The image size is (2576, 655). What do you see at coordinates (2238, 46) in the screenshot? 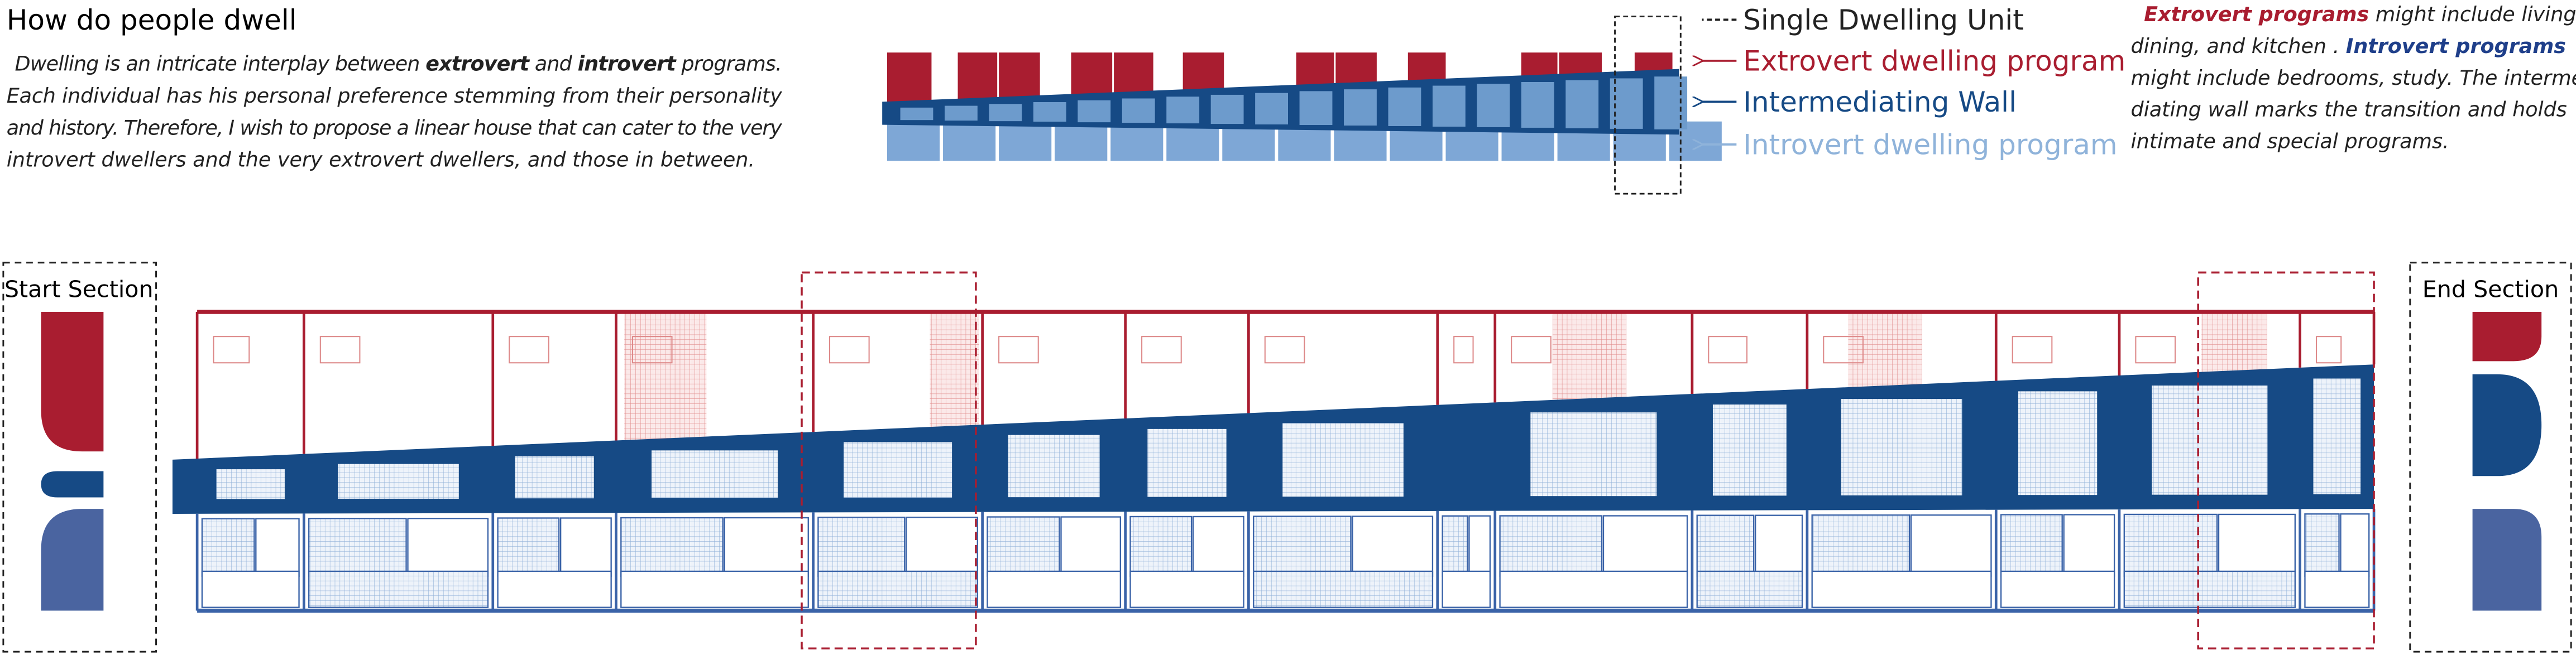
I see `note-text: dining, and kitchen .` at bounding box center [2238, 46].